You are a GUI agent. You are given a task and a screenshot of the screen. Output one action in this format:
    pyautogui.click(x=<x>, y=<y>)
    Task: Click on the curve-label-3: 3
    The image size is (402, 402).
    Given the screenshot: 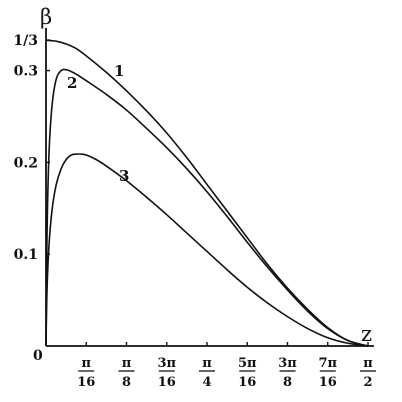 What is the action you would take?
    pyautogui.click(x=124, y=176)
    